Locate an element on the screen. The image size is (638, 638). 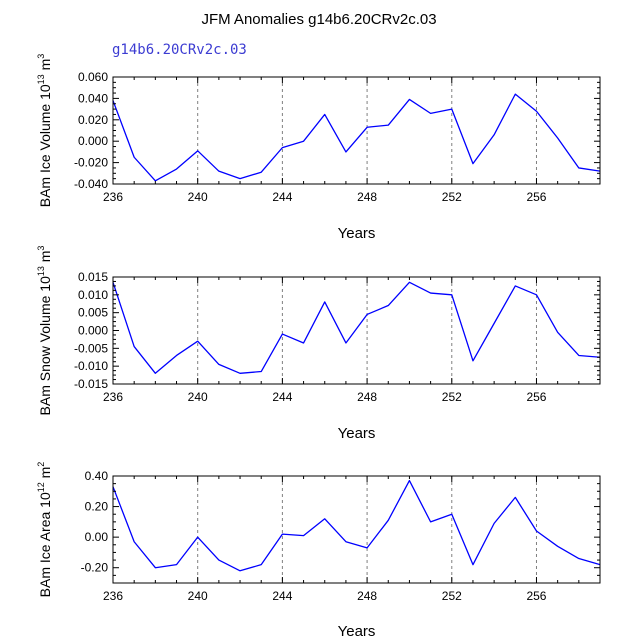
y-tick-label--0.010: -0.010 is located at coordinates (91, 366).